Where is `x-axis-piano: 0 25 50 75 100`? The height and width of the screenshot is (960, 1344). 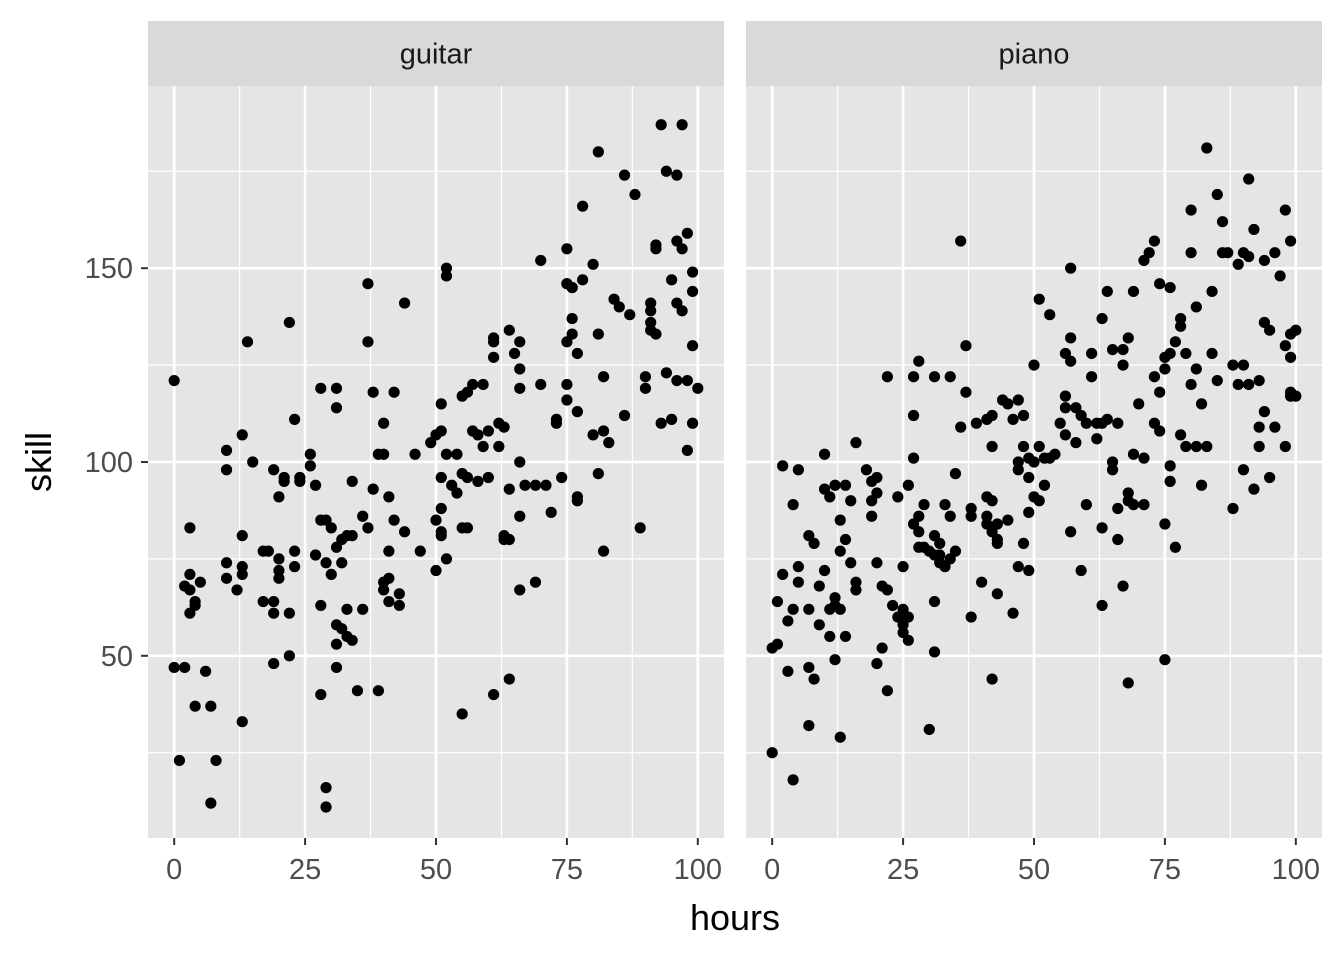
x-axis-piano: 0 25 50 75 100 is located at coordinates (1042, 862).